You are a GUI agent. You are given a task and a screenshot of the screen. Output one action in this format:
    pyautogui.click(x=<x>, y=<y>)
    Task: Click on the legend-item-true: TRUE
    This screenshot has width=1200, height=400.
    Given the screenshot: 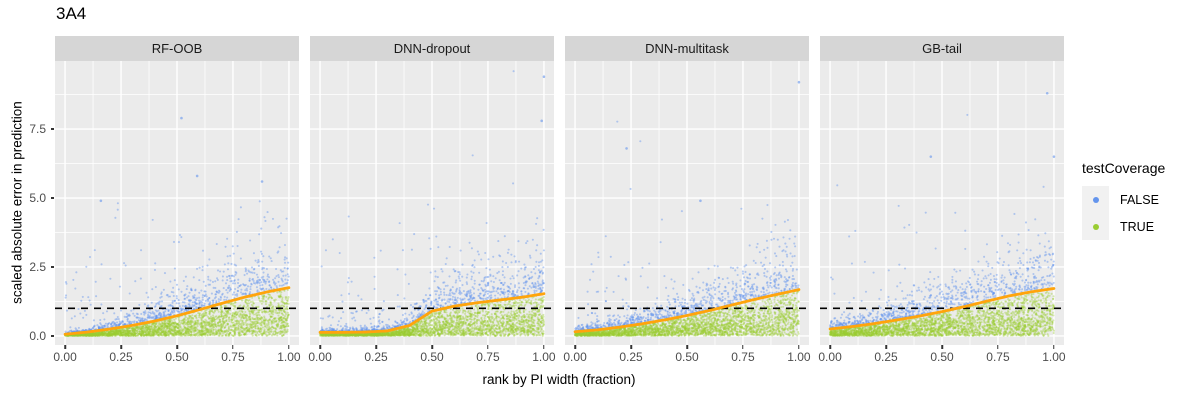 What is the action you would take?
    pyautogui.click(x=1123, y=226)
    